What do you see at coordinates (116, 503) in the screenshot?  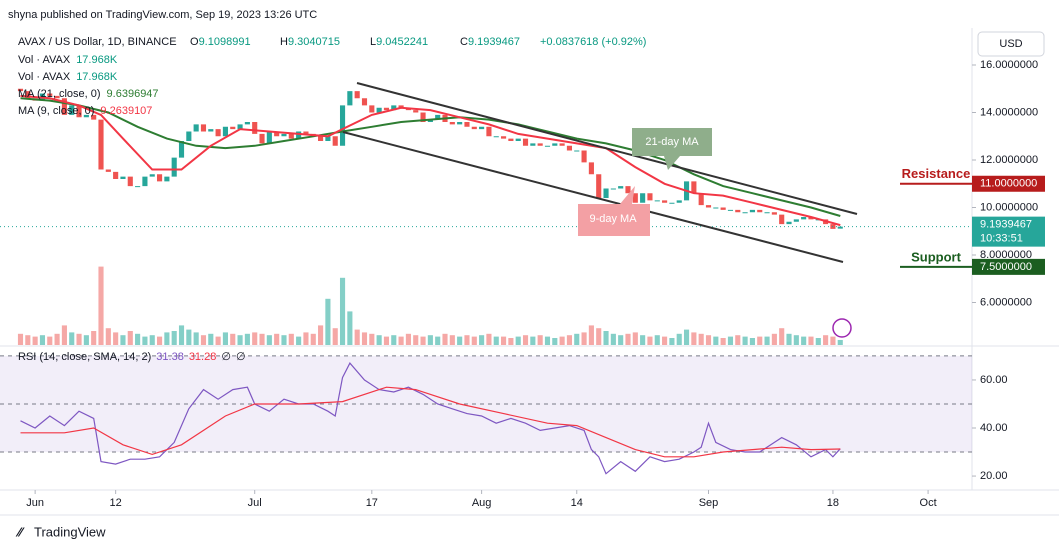 I see `x-tick-label: 12` at bounding box center [116, 503].